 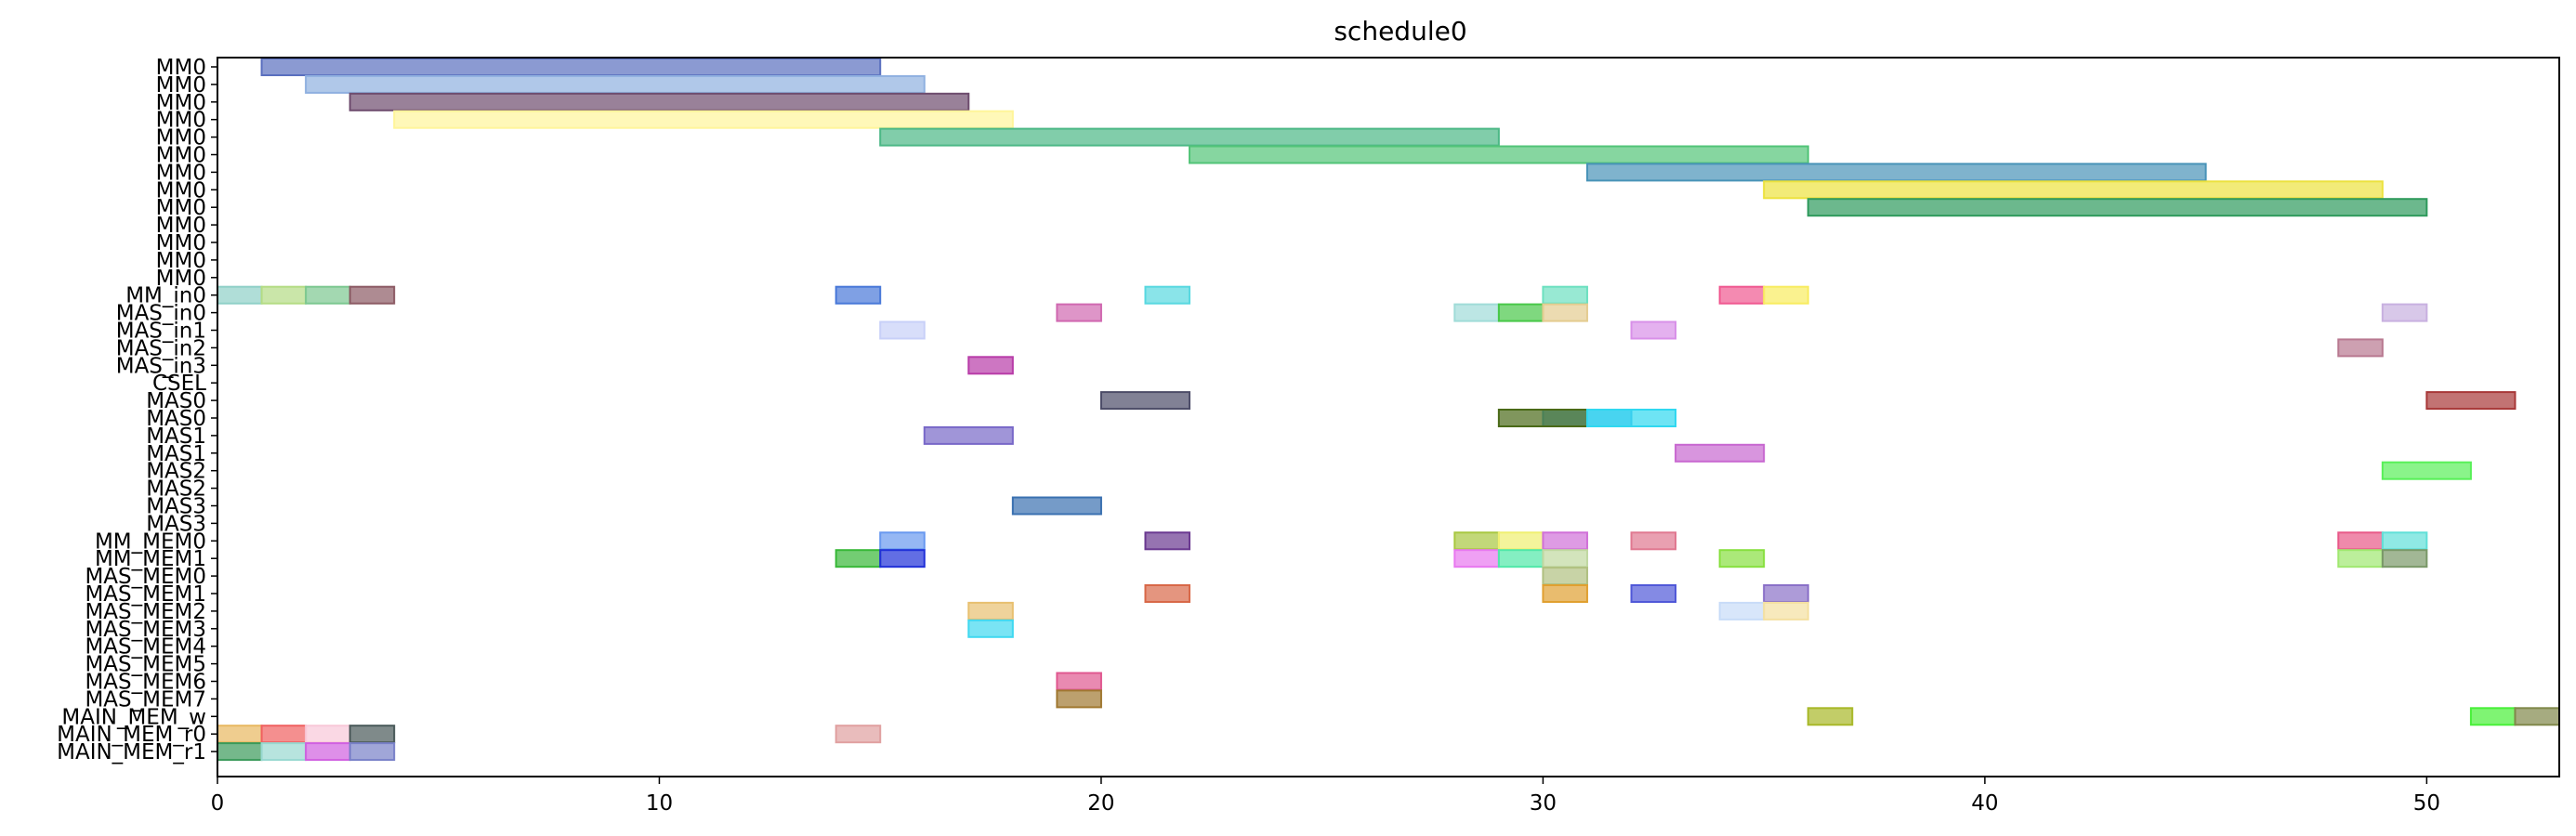 I want to click on y-tick-label: MM_in0, so click(x=165, y=296).